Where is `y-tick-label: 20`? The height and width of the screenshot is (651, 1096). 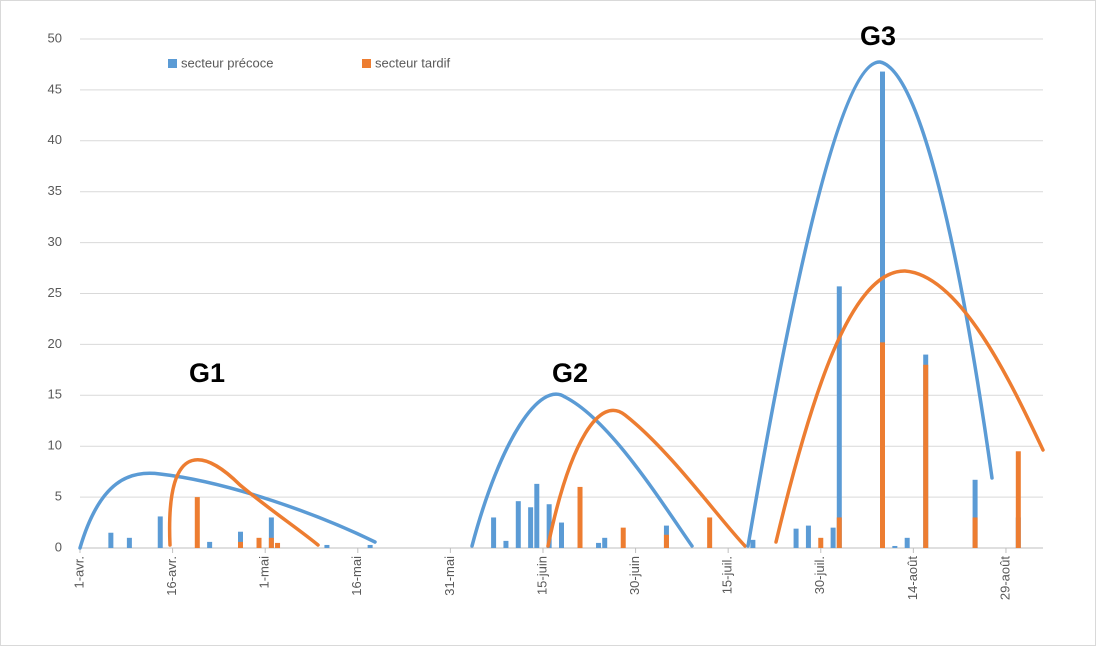 y-tick-label: 20 is located at coordinates (55, 343).